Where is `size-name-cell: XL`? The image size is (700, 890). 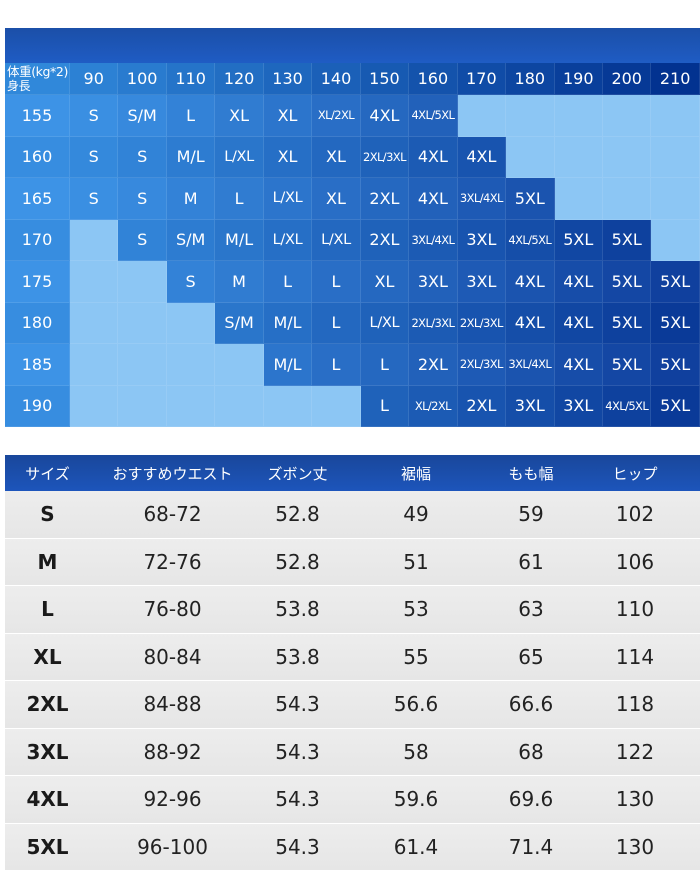
size-name-cell: XL is located at coordinates (47, 656).